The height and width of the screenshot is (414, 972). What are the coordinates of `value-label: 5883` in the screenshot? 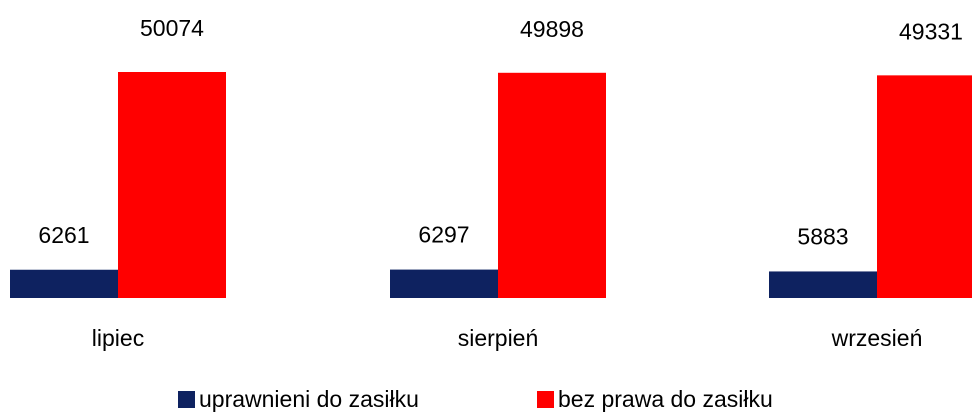 It's located at (822, 237).